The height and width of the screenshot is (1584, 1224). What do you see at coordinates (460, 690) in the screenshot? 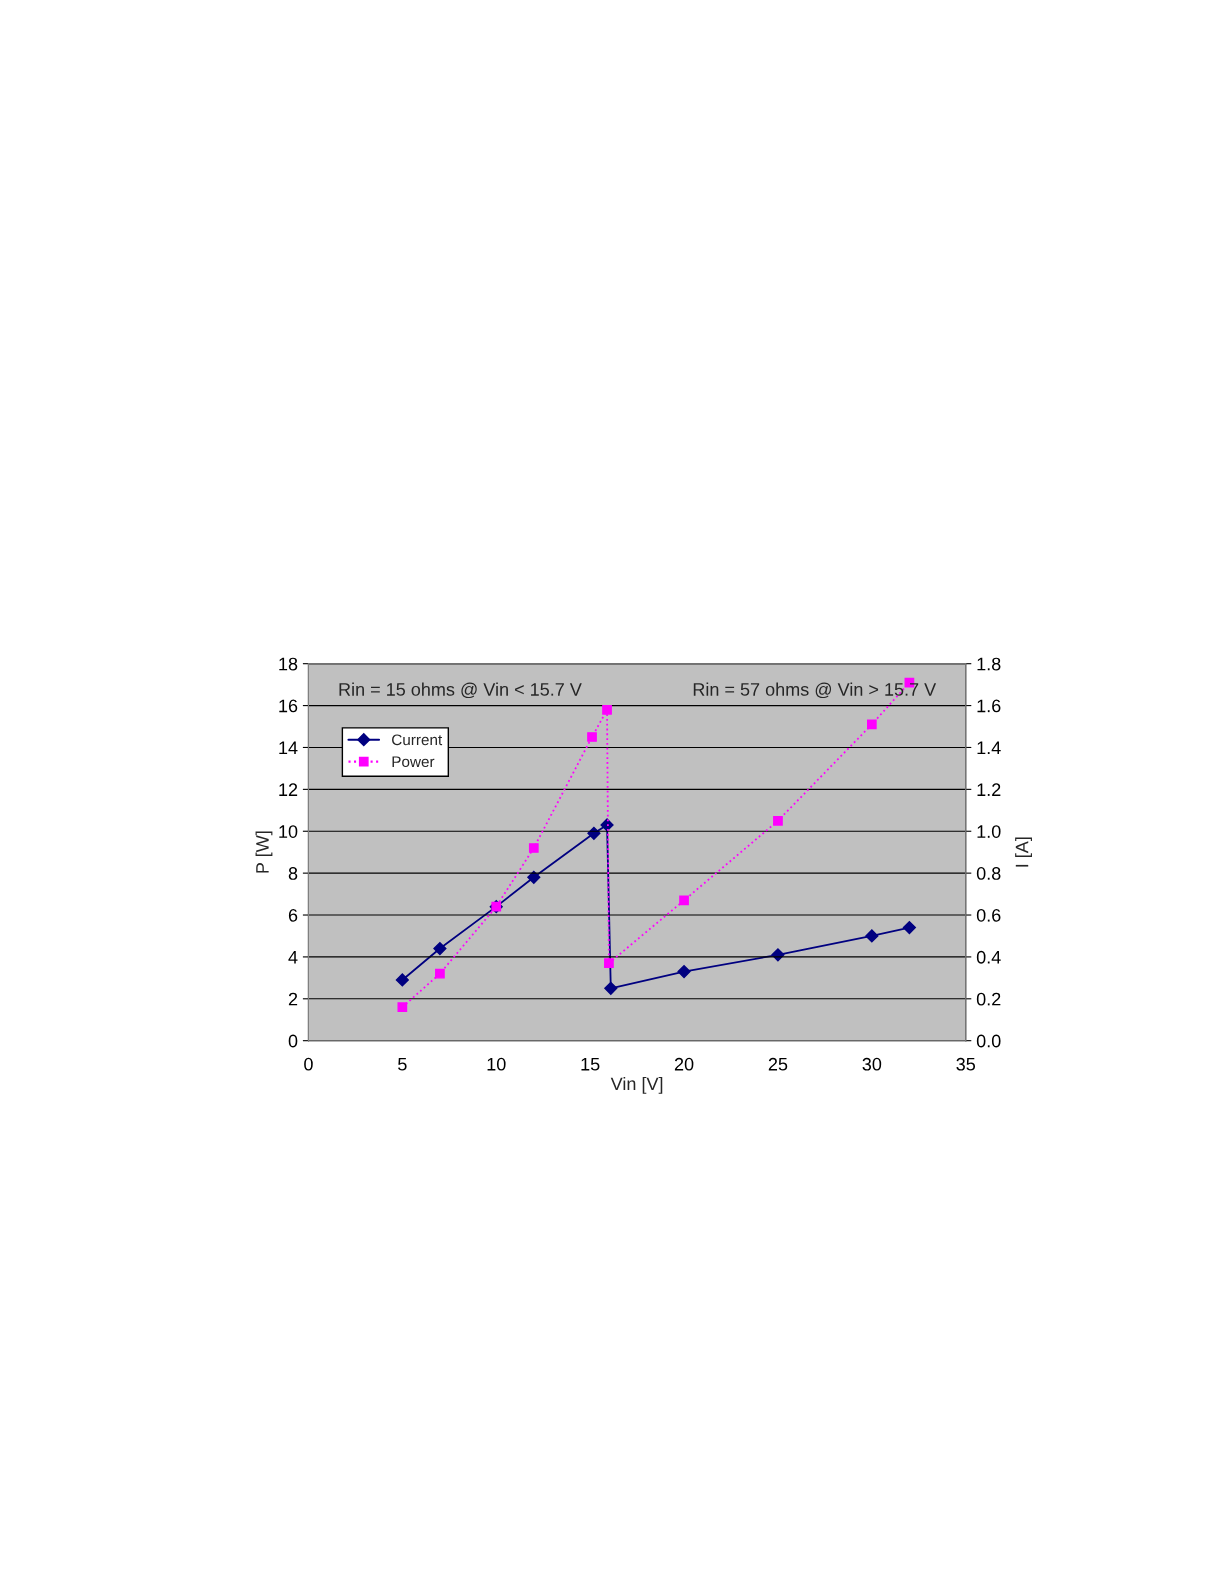
I see `annotation: Rin = 15 ohms @ Vin < 15.7 V` at bounding box center [460, 690].